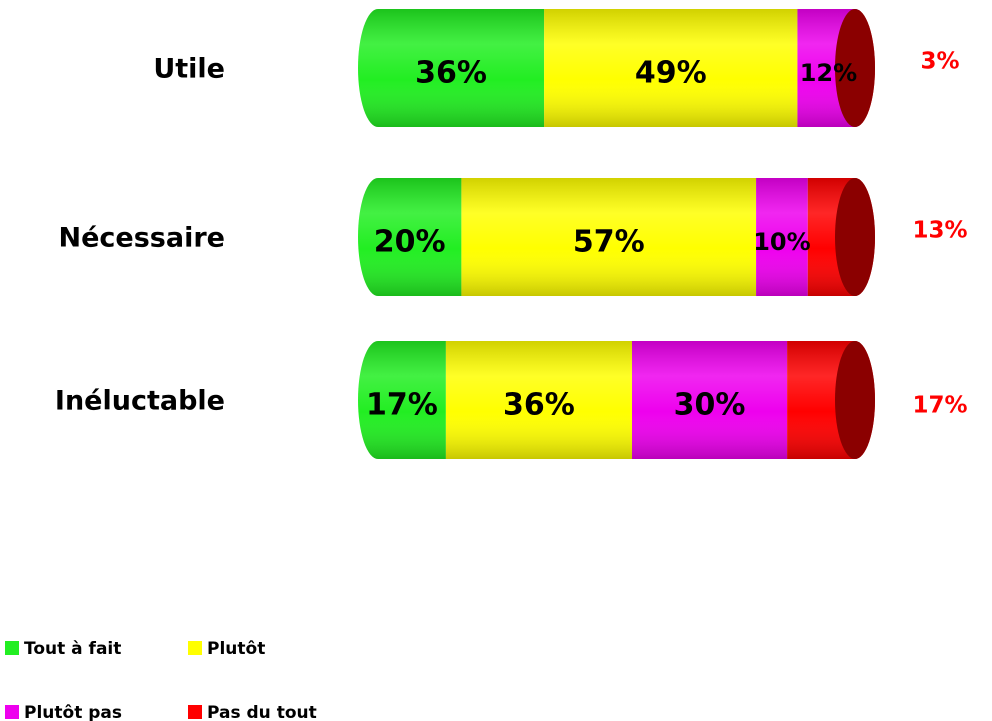  Describe the element at coordinates (189, 69) in the screenshot. I see `category-label: Utile` at that location.